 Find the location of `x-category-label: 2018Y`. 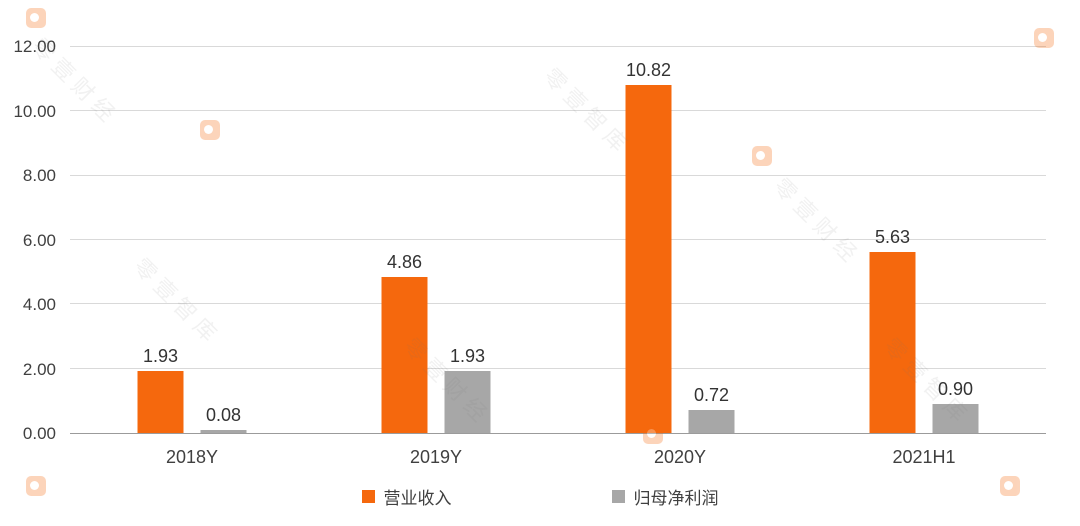

x-category-label: 2018Y is located at coordinates (192, 457).